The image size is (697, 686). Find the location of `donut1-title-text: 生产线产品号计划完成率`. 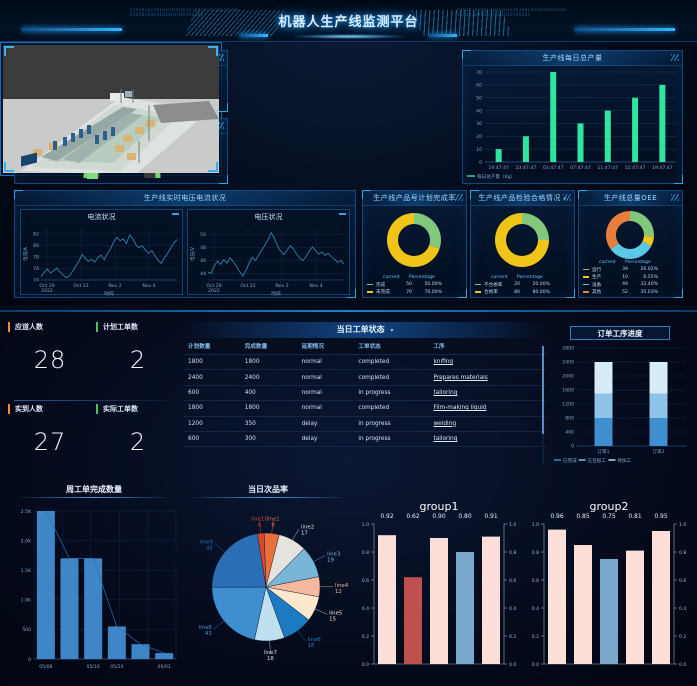

donut1-title-text: 生产线产品号计划完成率 is located at coordinates (414, 198).